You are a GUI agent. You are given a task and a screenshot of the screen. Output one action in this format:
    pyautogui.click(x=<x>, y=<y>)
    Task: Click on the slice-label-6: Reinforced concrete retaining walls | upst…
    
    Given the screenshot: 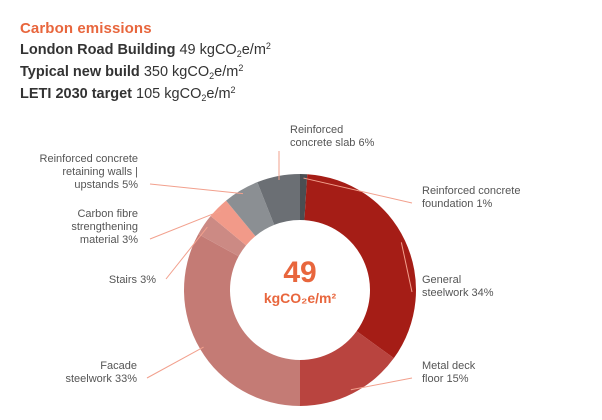 What is the action you would take?
    pyautogui.click(x=89, y=172)
    